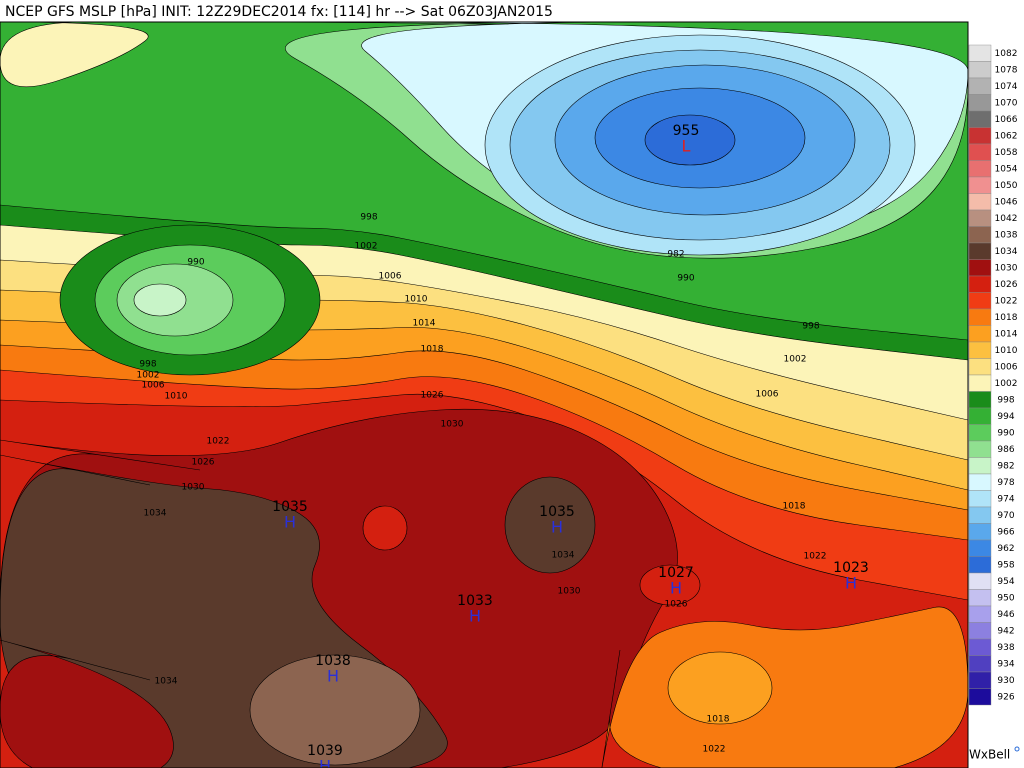 The width and height of the screenshot is (1024, 768). Describe the element at coordinates (1006, 301) in the screenshot. I see `colorbar-label: 1022` at that location.